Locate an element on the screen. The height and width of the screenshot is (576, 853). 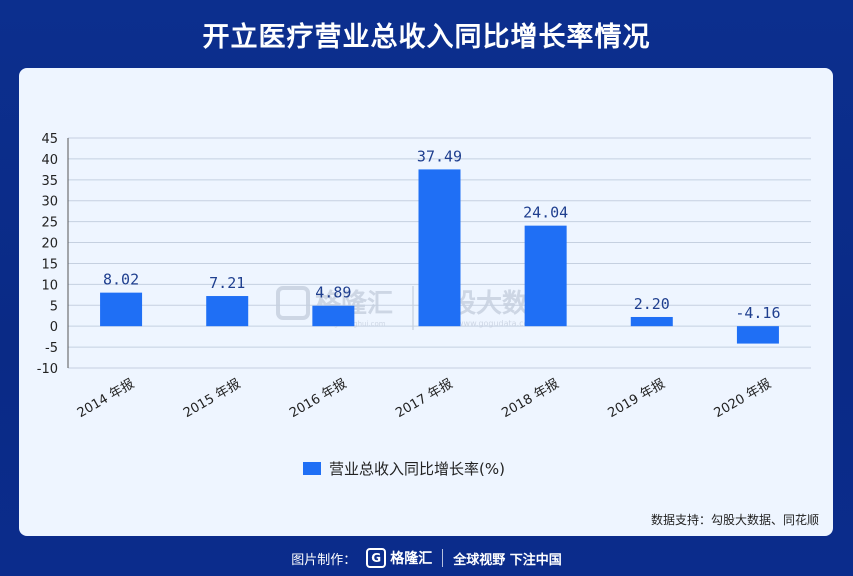
x-tick-label: 2018 年报 is located at coordinates (530, 398).